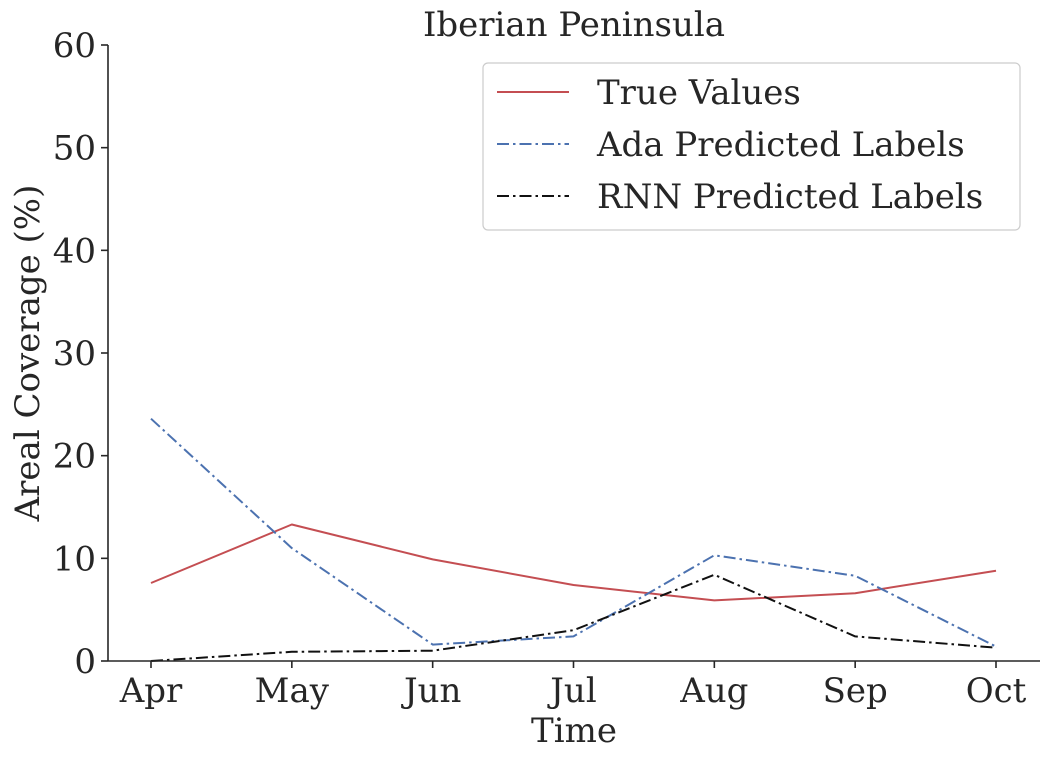 This screenshot has height=758, width=1049. What do you see at coordinates (431, 691) in the screenshot?
I see `x-tick-label: Jun` at bounding box center [431, 691].